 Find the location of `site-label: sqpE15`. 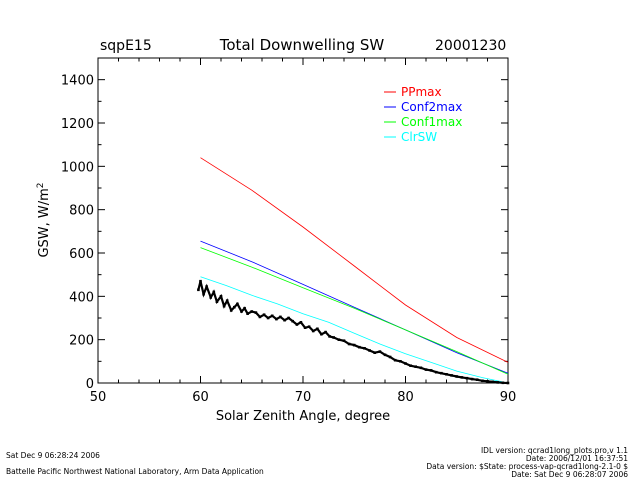

site-label: sqpE15 is located at coordinates (126, 46).